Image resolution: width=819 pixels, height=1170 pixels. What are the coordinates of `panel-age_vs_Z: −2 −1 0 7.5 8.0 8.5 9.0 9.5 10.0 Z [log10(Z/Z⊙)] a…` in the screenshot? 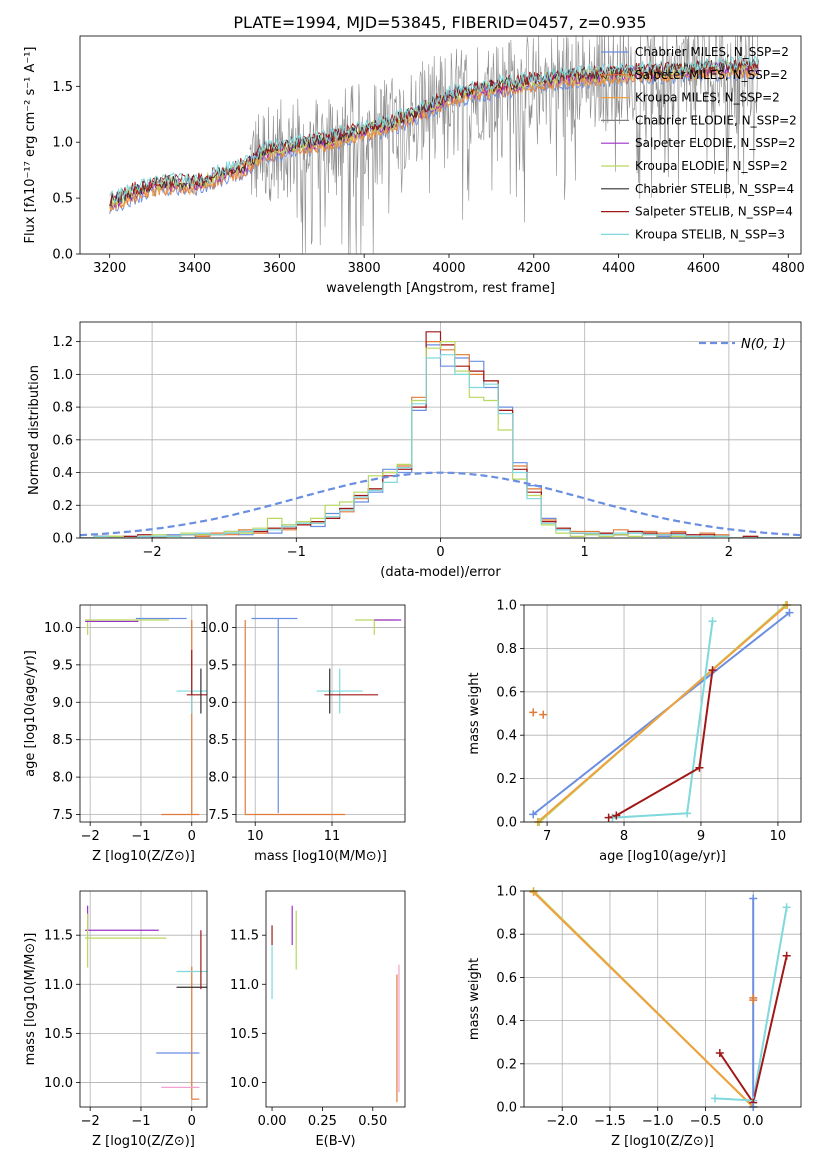 It's located at (115, 734).